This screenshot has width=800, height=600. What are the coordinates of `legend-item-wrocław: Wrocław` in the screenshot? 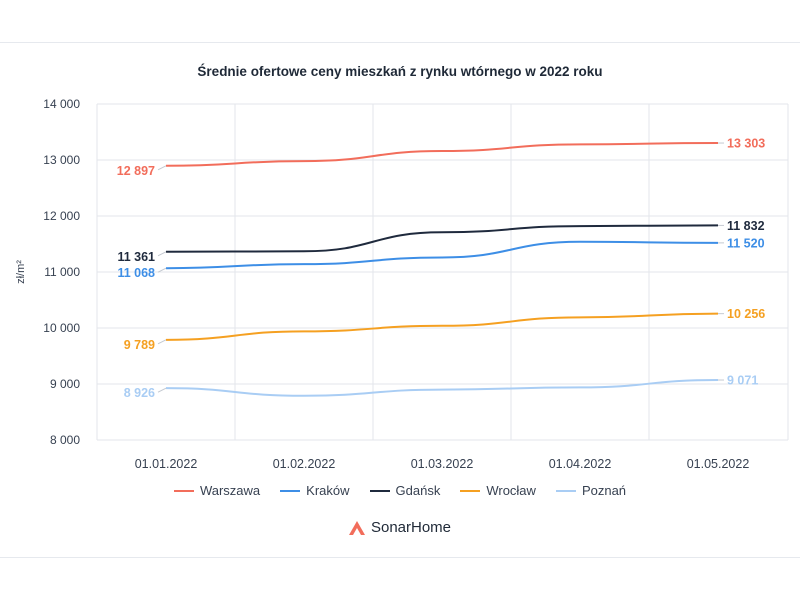 It's located at (498, 490).